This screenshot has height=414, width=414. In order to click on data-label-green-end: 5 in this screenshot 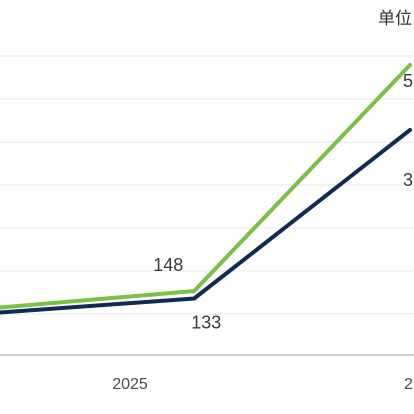, I will do `click(408, 81)`.